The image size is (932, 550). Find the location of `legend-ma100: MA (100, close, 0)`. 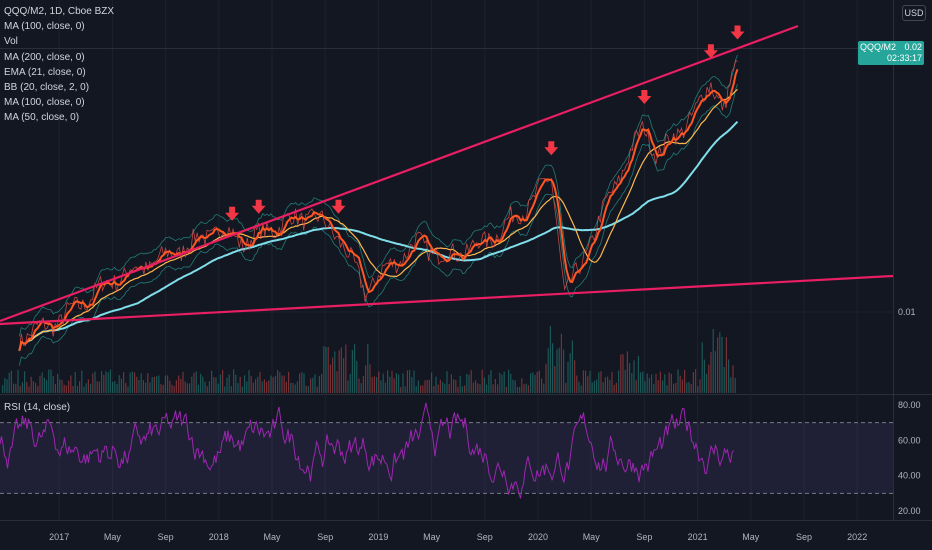

legend-ma100: MA (100, close, 0) is located at coordinates (44, 27).